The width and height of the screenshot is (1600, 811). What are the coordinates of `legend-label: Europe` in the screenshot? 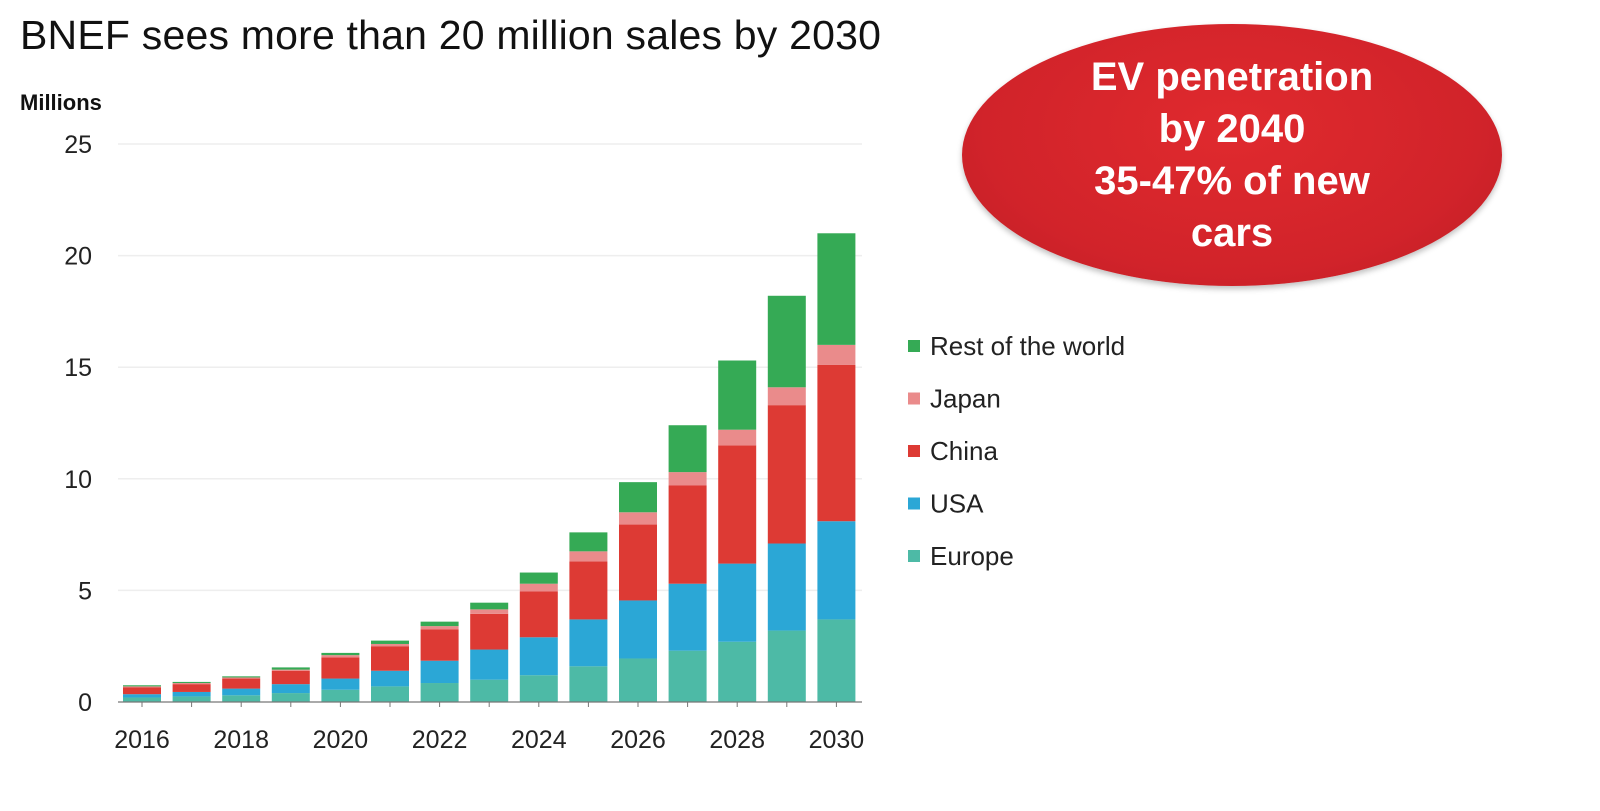 It's located at (972, 556).